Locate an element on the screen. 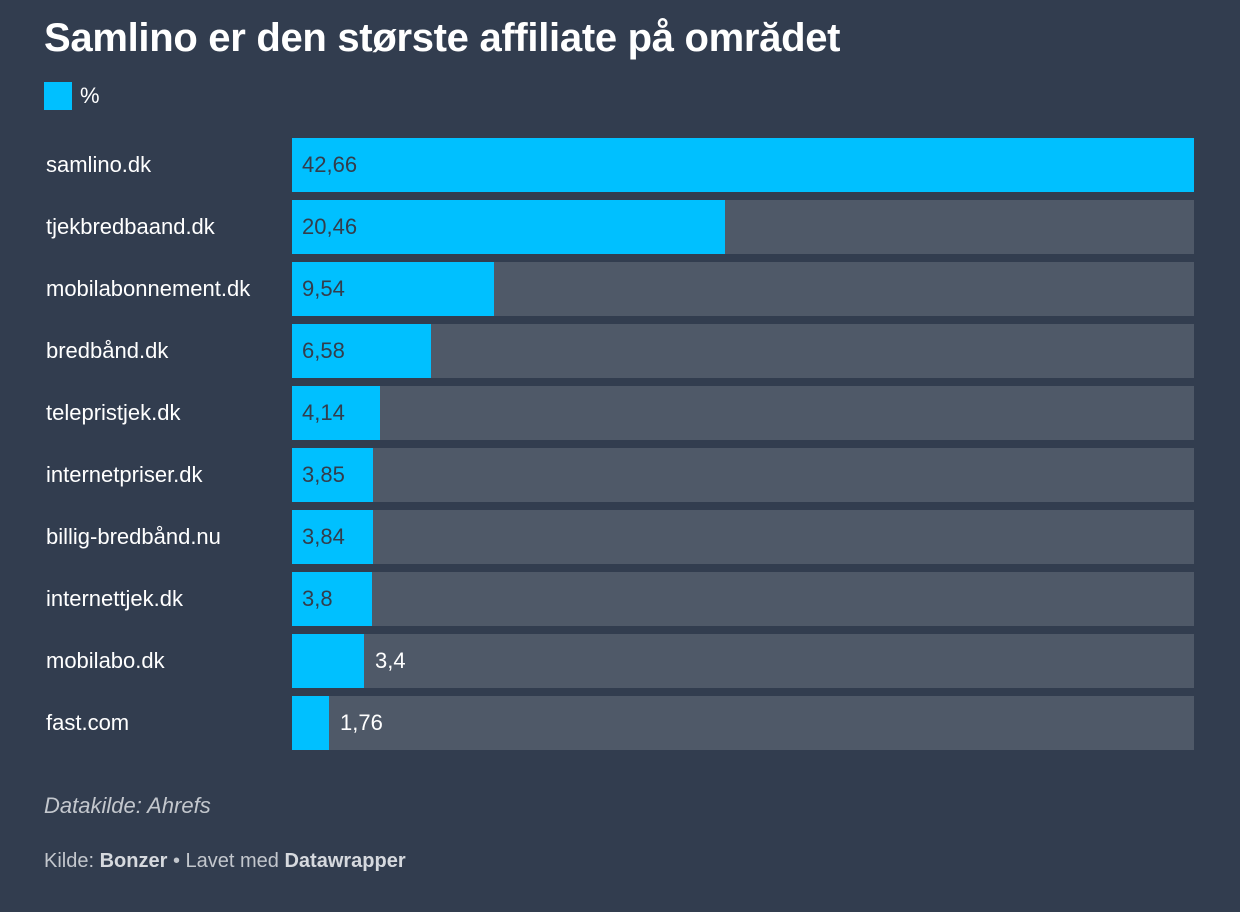 Image resolution: width=1240 pixels, height=912 pixels. category-label: internetpriser.dk is located at coordinates (124, 474).